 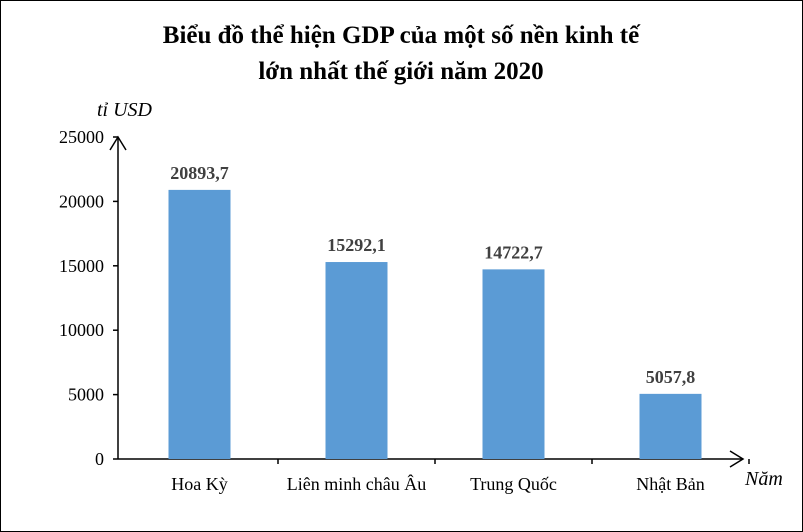 I want to click on y-axis: 0 5000 10000 15000 20000 25000, so click(x=93, y=298).